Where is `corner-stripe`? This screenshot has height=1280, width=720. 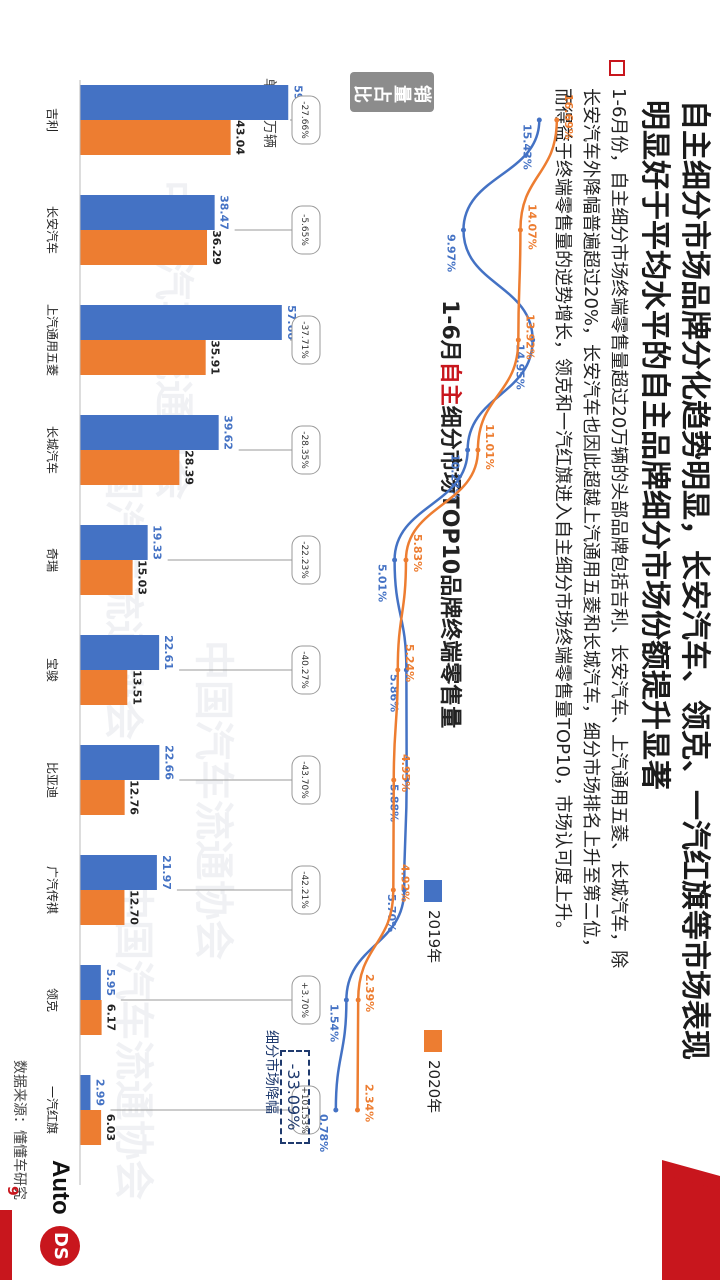 corner-stripe is located at coordinates (691, 1220).